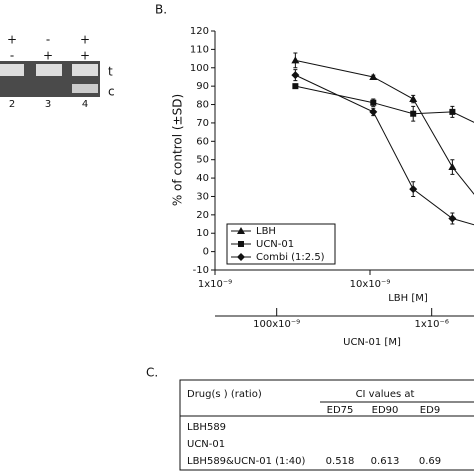 This screenshot has width=474, height=474. Describe the element at coordinates (206, 444) in the screenshot. I see `table-row-label: UCN-01` at that location.